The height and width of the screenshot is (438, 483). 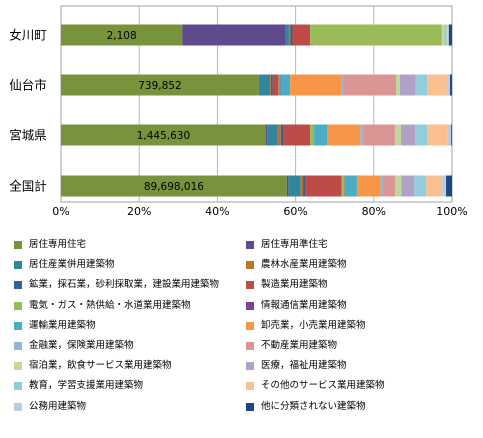 I want to click on legend-item: 他に分類されない建築物, so click(x=306, y=407).